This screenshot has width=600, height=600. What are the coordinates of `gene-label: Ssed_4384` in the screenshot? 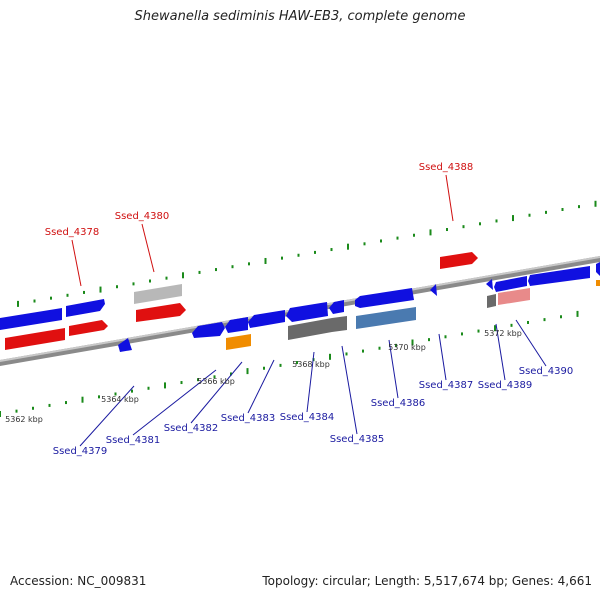 It's located at (307, 417).